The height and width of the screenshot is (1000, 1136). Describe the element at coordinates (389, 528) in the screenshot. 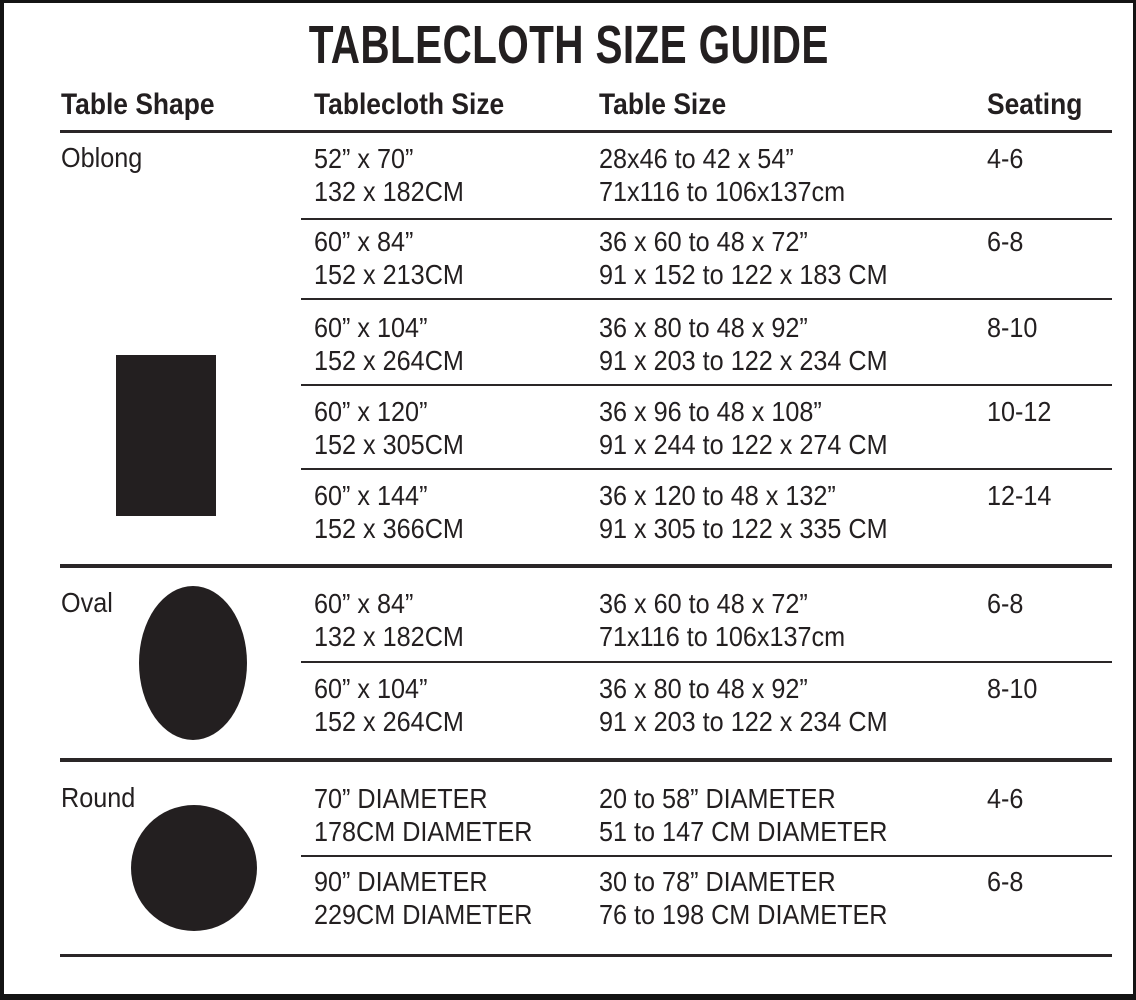

I see `tablecloth-size-cell-line: 152 x 366CM` at that location.